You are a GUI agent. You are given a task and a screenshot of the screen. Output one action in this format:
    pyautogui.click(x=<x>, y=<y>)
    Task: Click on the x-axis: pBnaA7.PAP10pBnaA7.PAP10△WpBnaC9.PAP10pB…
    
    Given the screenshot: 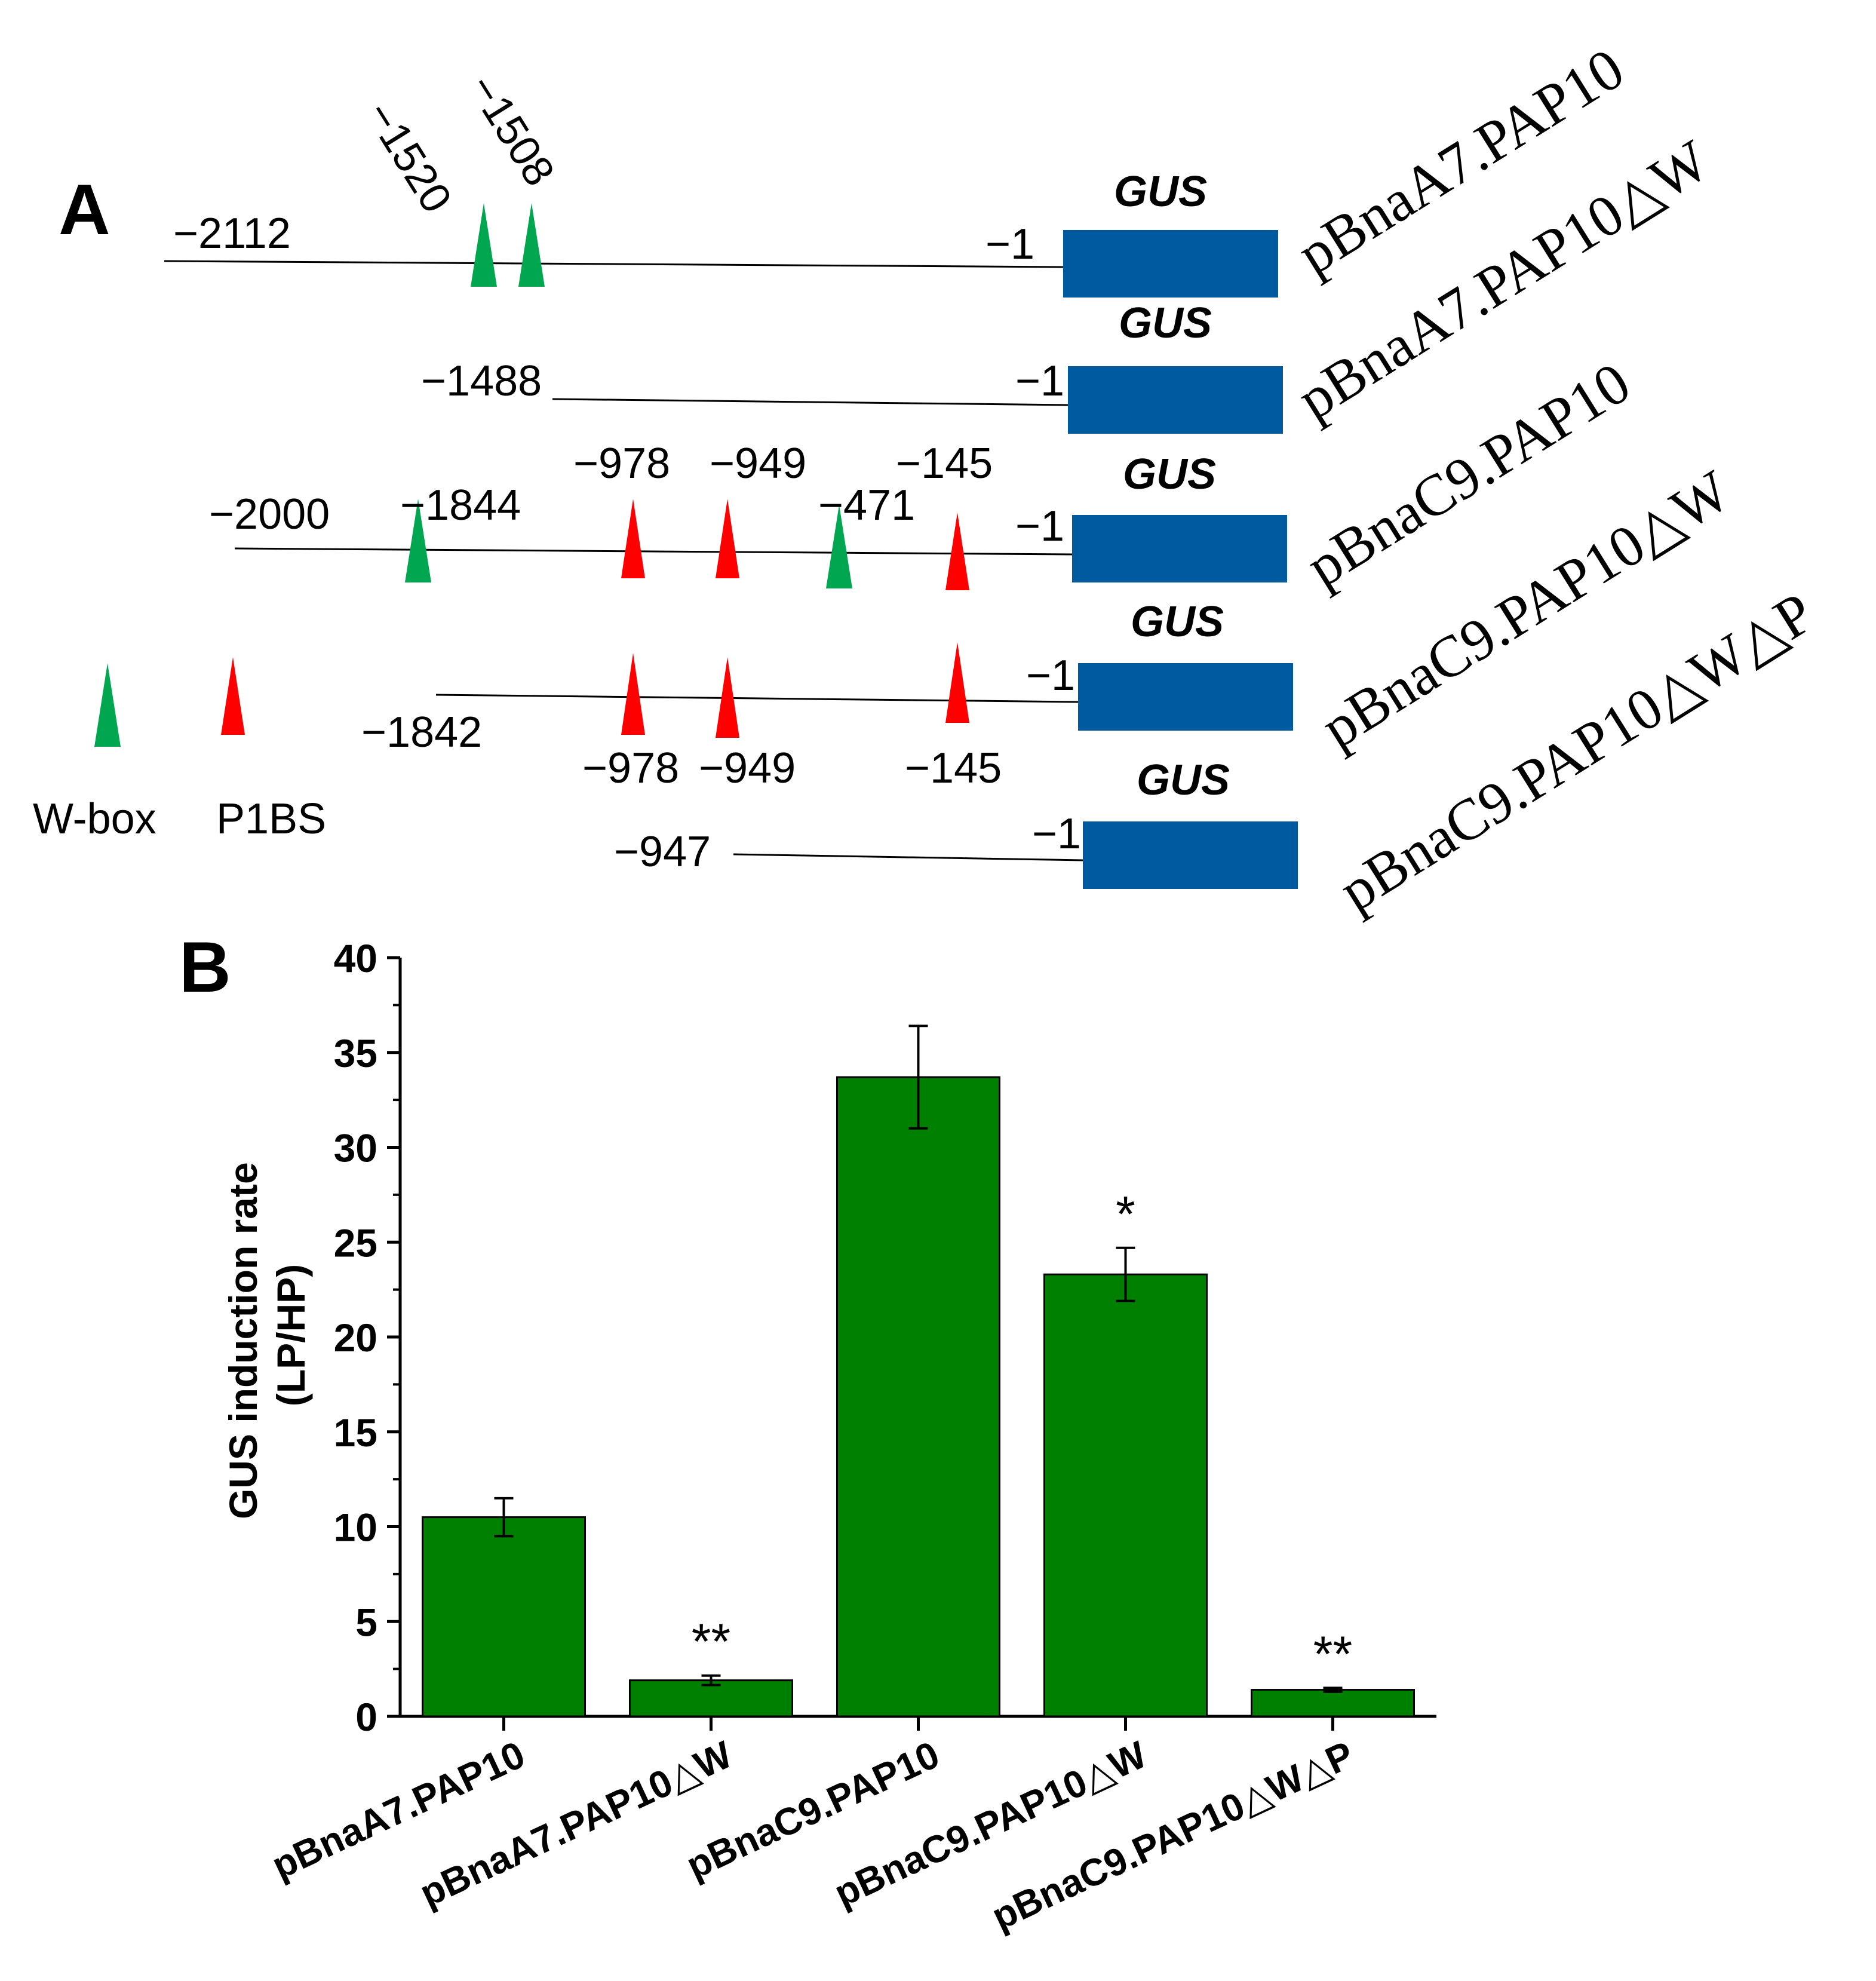 What is the action you would take?
    pyautogui.click(x=851, y=1826)
    